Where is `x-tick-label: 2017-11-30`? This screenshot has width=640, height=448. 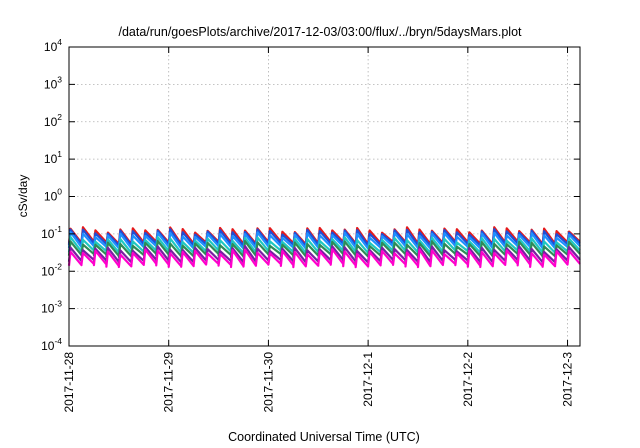
x-tick-label: 2017-11-30 is located at coordinates (268, 382).